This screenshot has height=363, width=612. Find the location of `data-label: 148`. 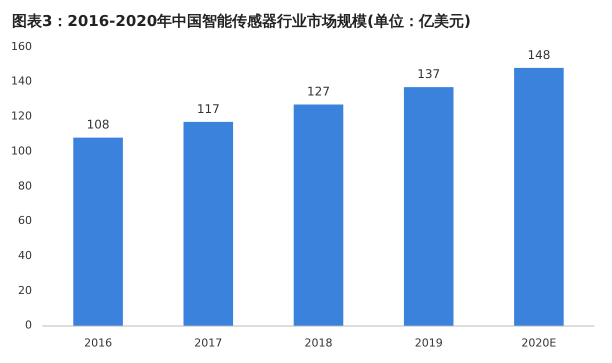

data-label: 148 is located at coordinates (538, 55).